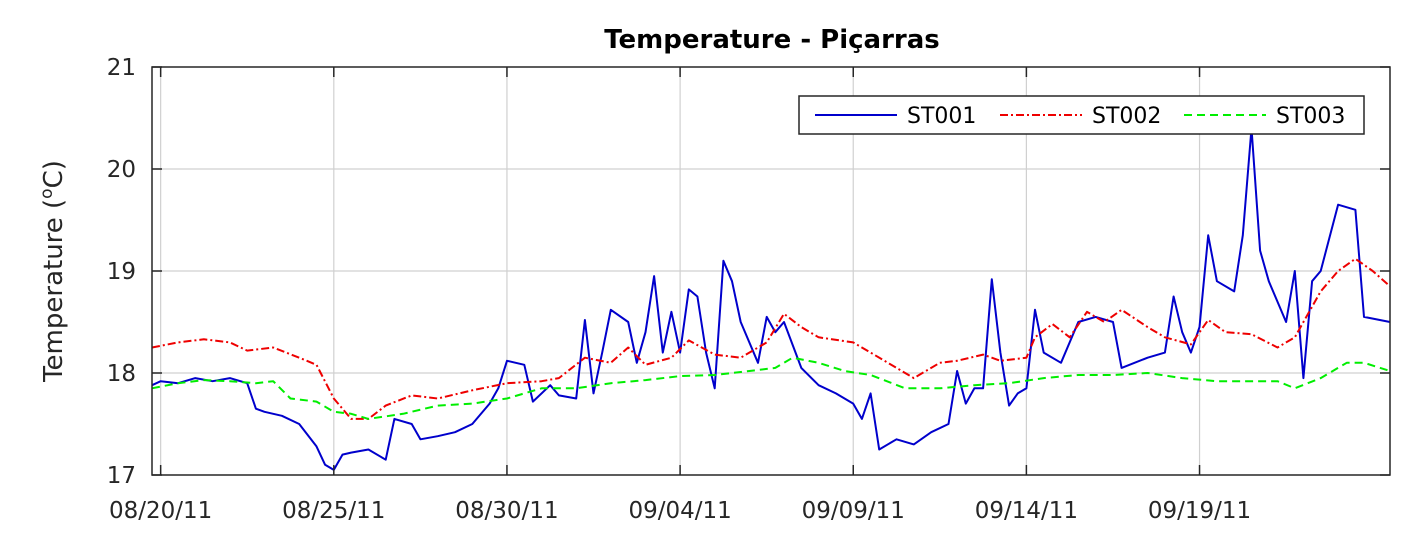 Image resolution: width=1415 pixels, height=545 pixels. I want to click on y-tick-label: 20, so click(121, 170).